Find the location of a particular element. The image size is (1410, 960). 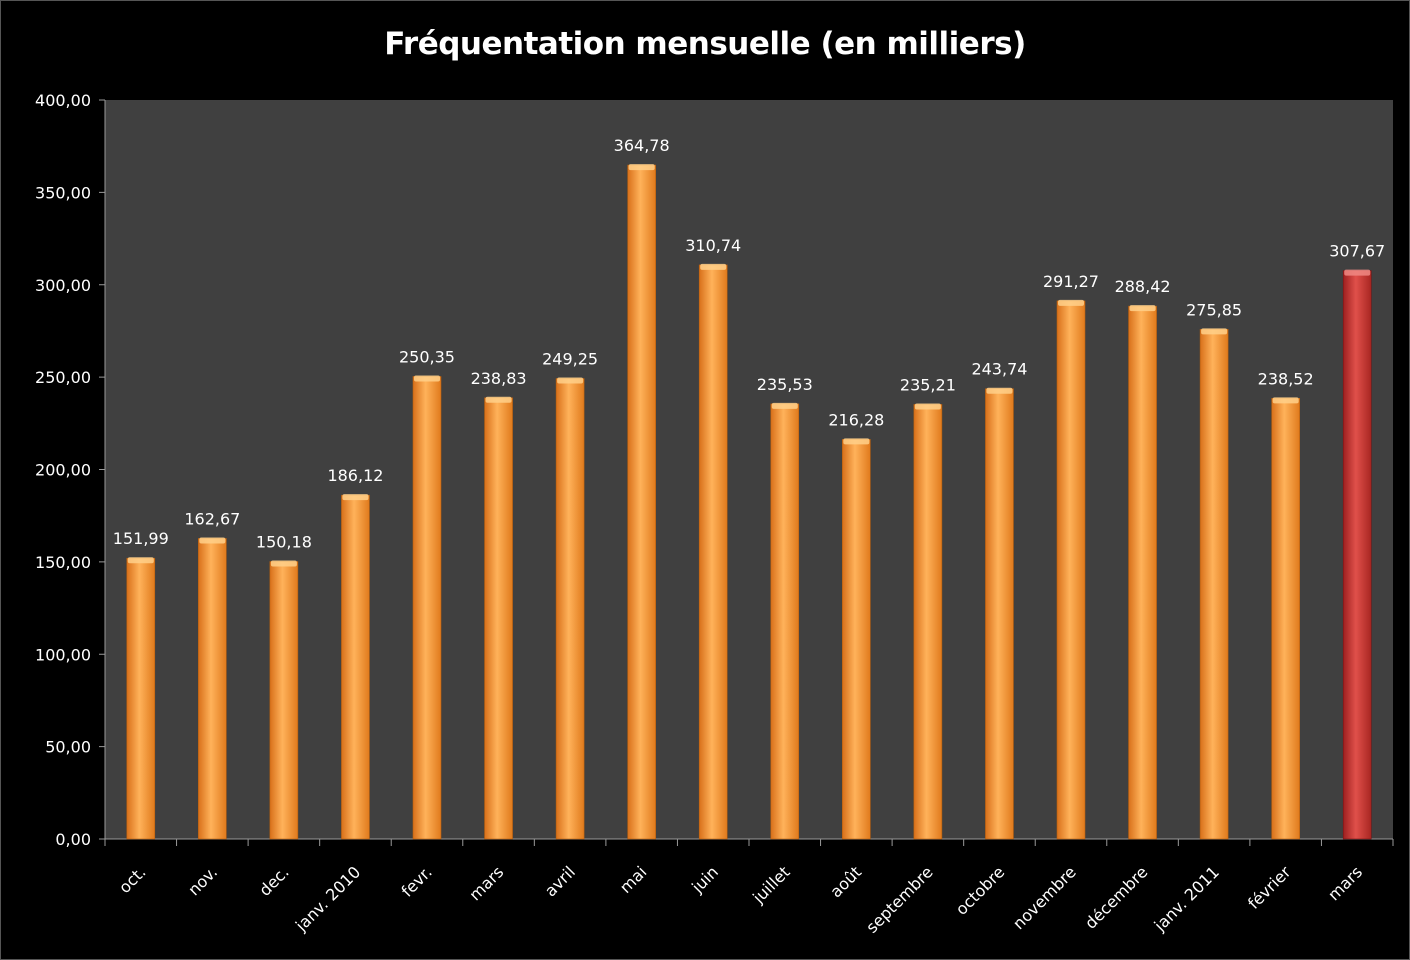

data-label: 291,27 is located at coordinates (1071, 281).